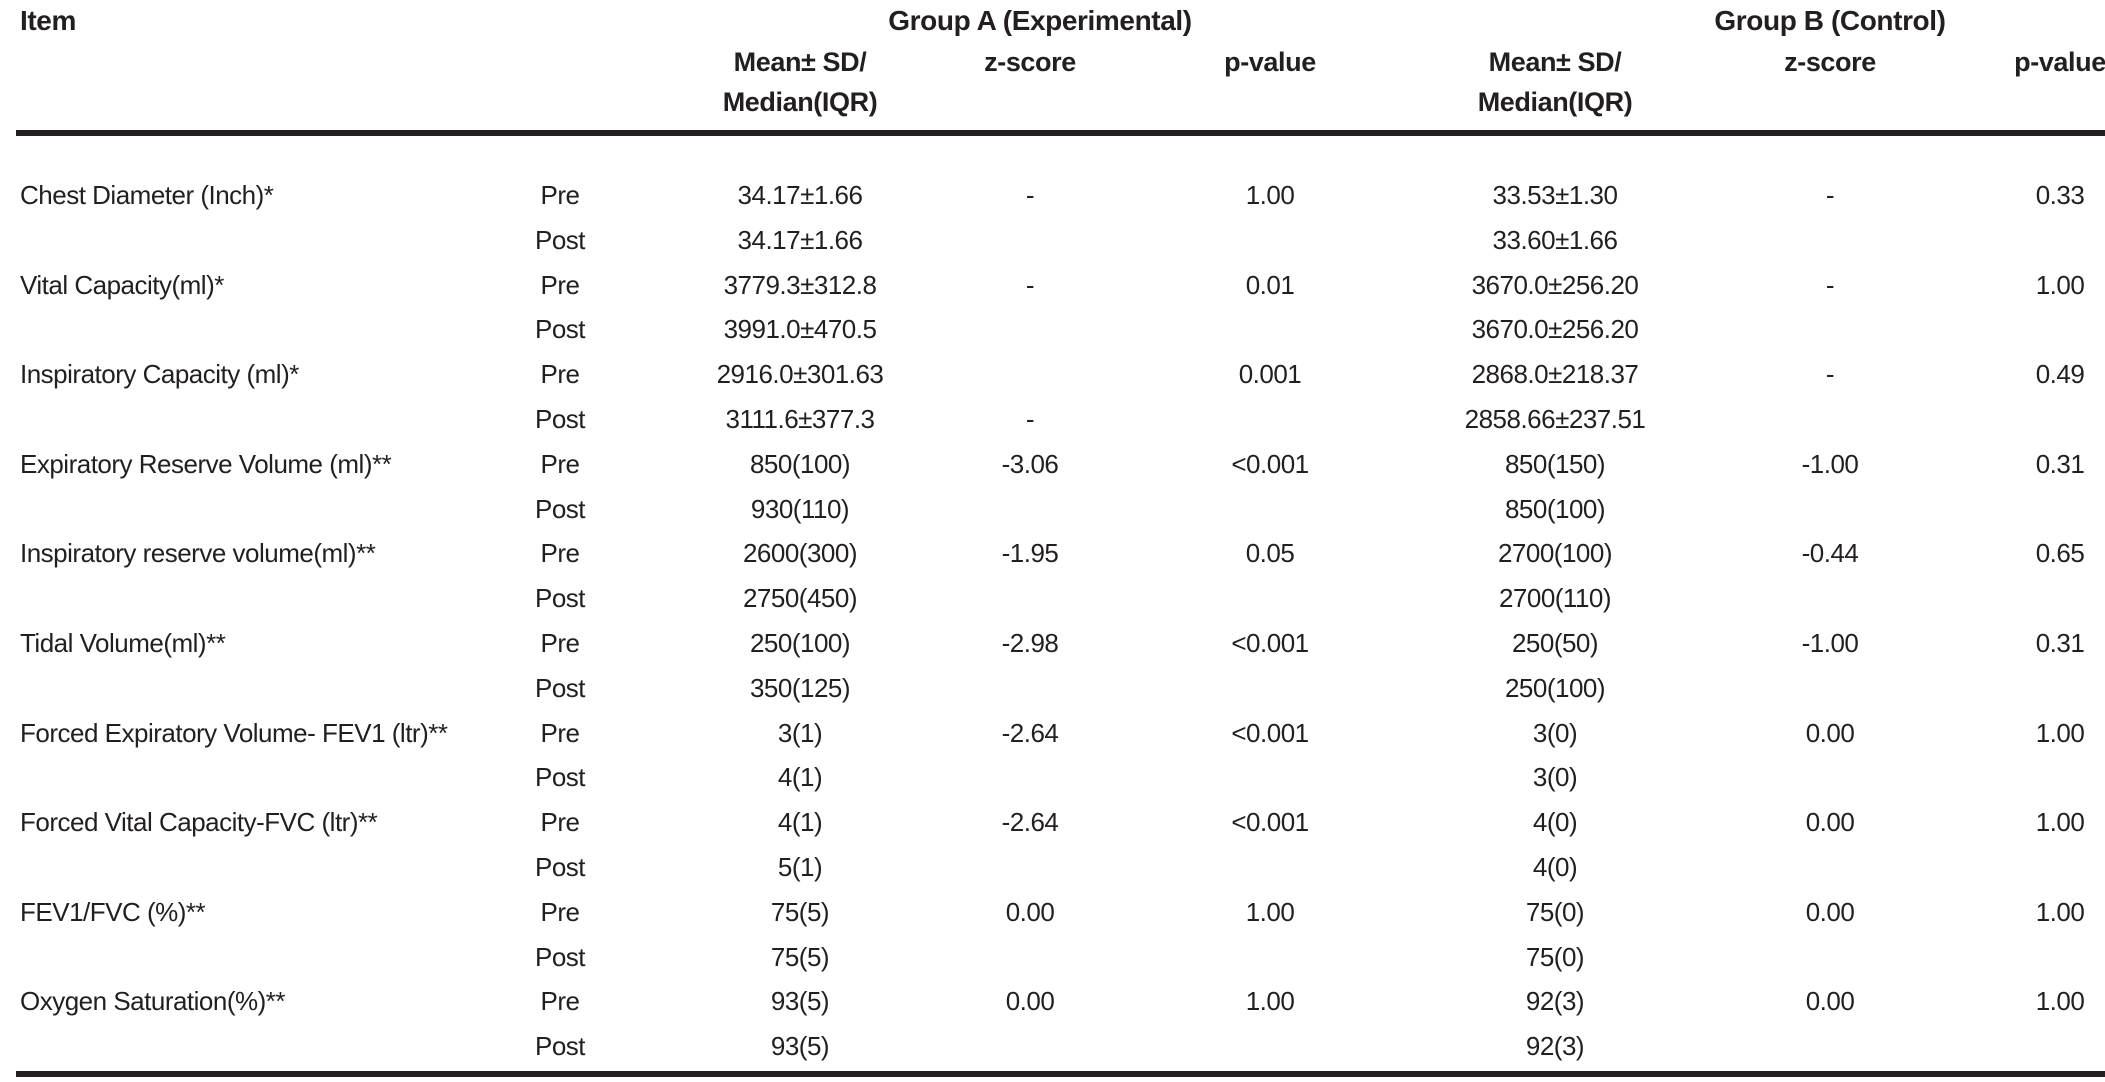 This screenshot has width=2105, height=1082. Describe the element at coordinates (2060, 374) in the screenshot. I see `group-b-pvalue-value: 0.49` at that location.